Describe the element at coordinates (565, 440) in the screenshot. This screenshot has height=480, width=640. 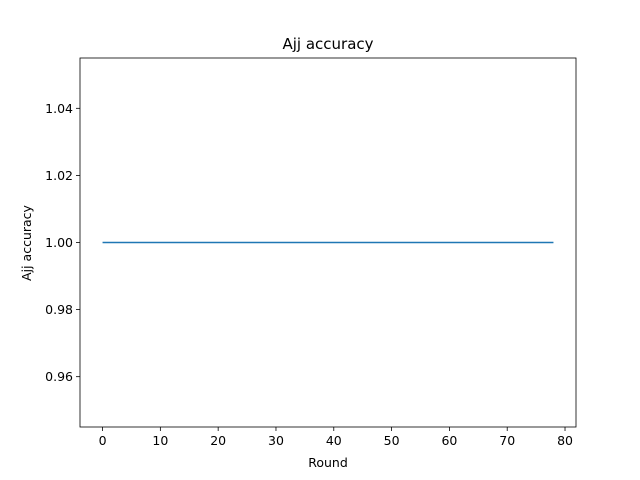
I see `x-tick-label: 80` at that location.